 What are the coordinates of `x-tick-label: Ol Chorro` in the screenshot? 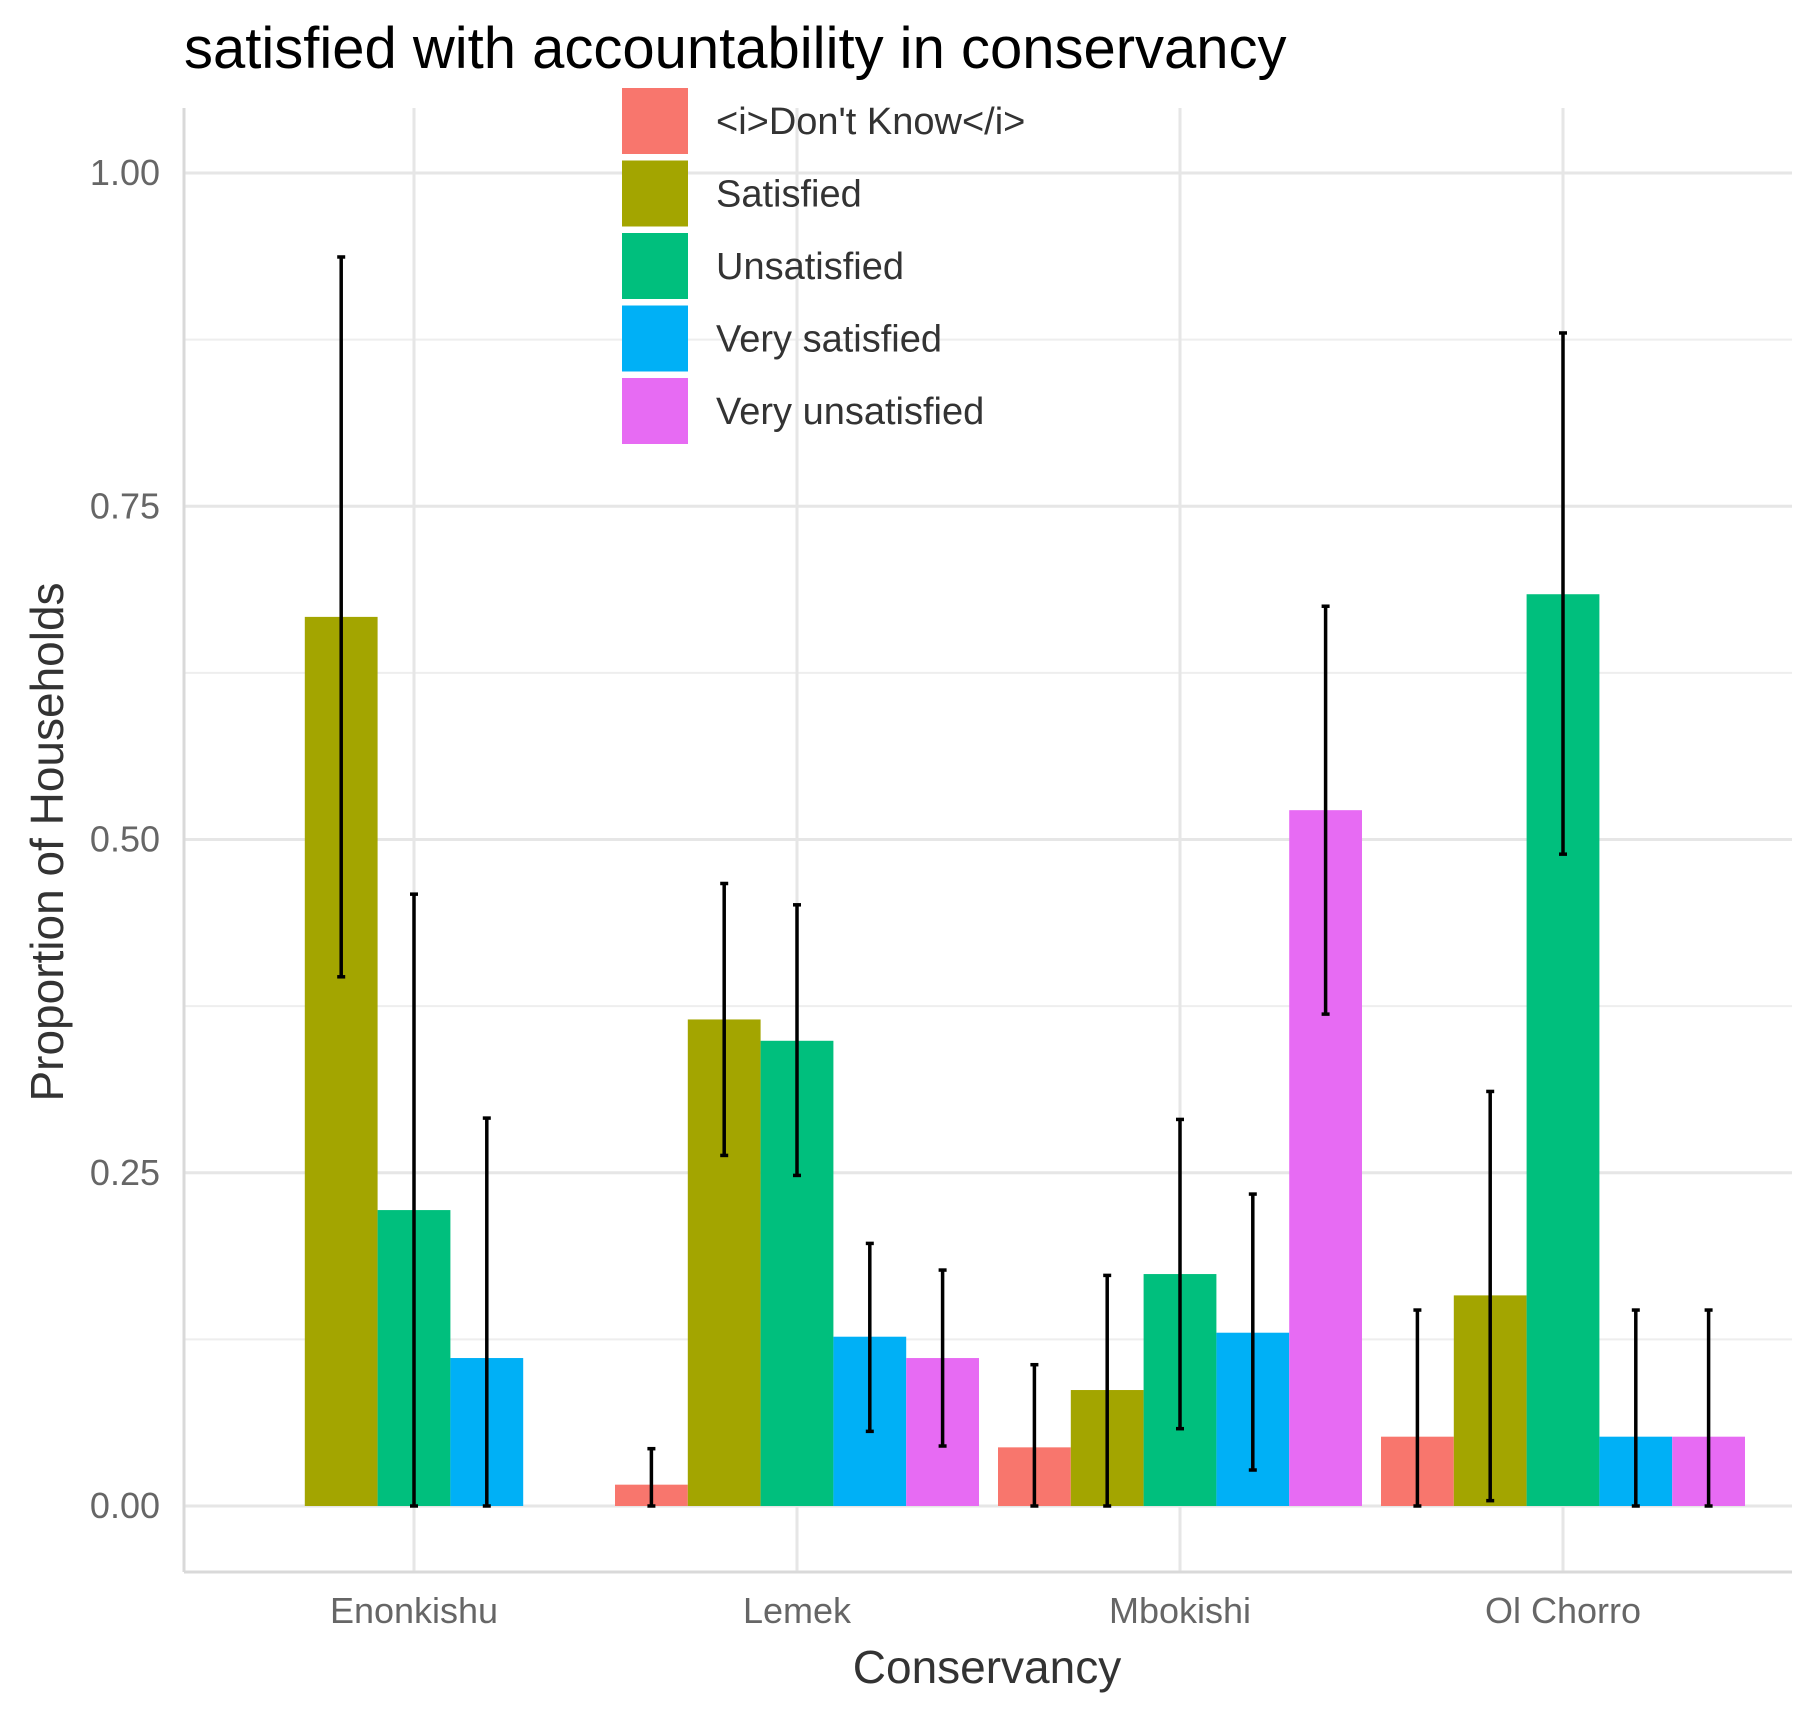 It's located at (1563, 1610).